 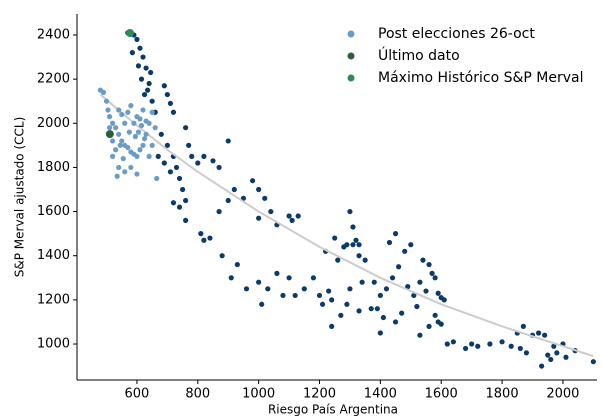 What do you see at coordinates (20, 197) in the screenshot?
I see `y-axis-label: S&P Merval ajustado (CCL)` at bounding box center [20, 197].